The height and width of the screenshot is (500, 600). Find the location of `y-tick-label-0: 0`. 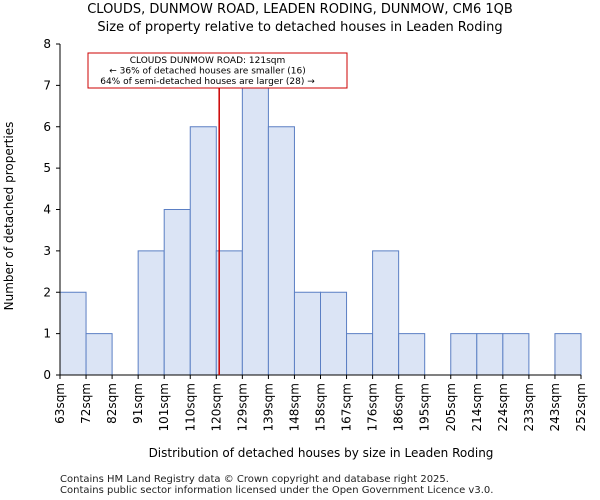

y-tick-label-0: 0 is located at coordinates (47, 375).